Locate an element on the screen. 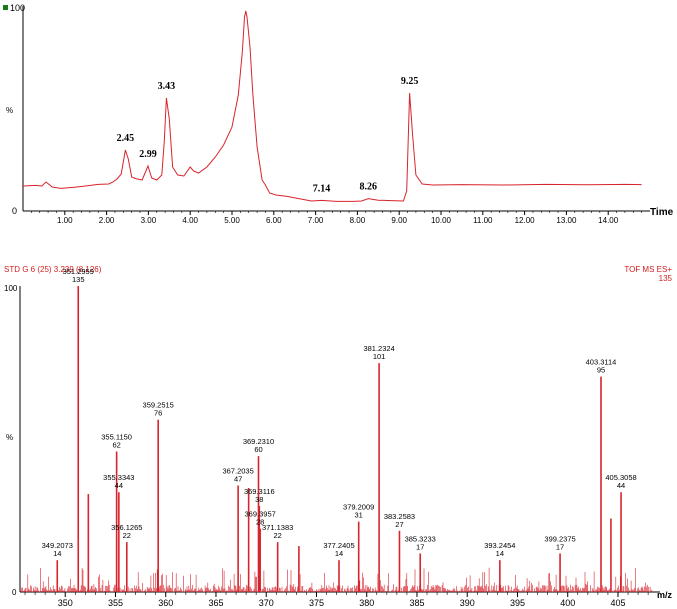 This screenshot has width=677, height=609. chromatogram-peak-label: 9.25 is located at coordinates (410, 81).